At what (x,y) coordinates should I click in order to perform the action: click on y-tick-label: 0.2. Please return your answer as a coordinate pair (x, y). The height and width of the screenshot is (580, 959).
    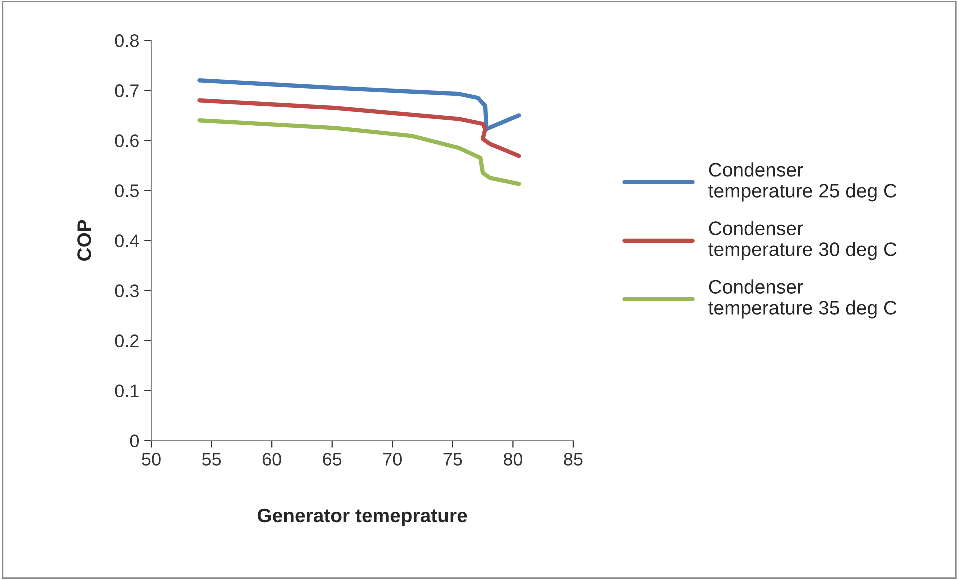
    Looking at the image, I should click on (127, 341).